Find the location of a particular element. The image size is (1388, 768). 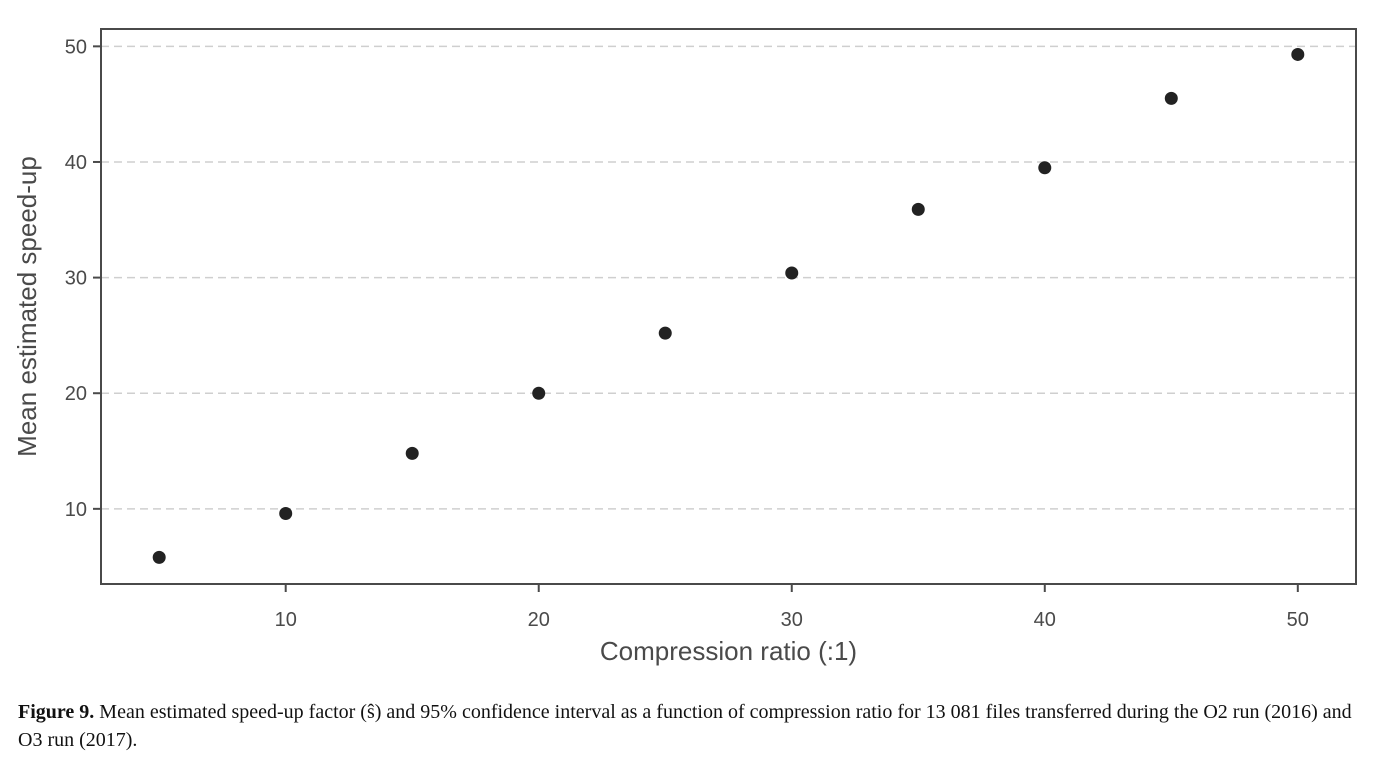

caption-label: Figure 9. is located at coordinates (56, 712).